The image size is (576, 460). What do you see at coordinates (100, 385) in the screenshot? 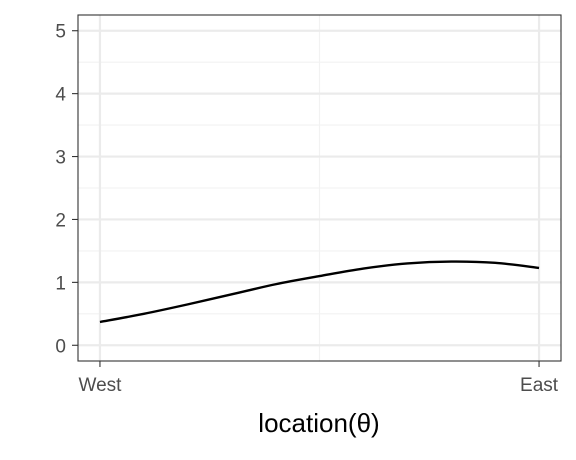
I see `x-tick-label: West` at bounding box center [100, 385].